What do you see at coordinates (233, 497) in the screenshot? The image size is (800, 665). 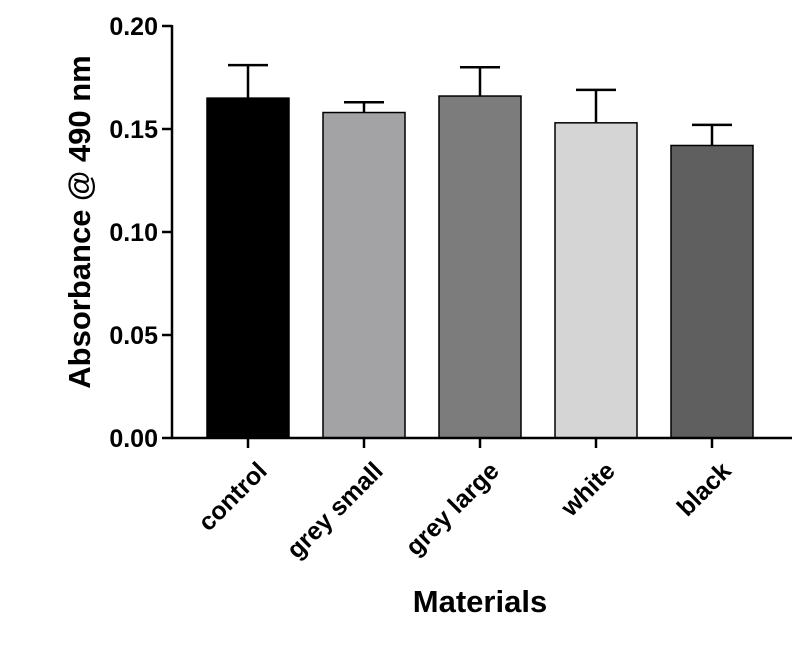 I see `x-tick-label: control` at bounding box center [233, 497].